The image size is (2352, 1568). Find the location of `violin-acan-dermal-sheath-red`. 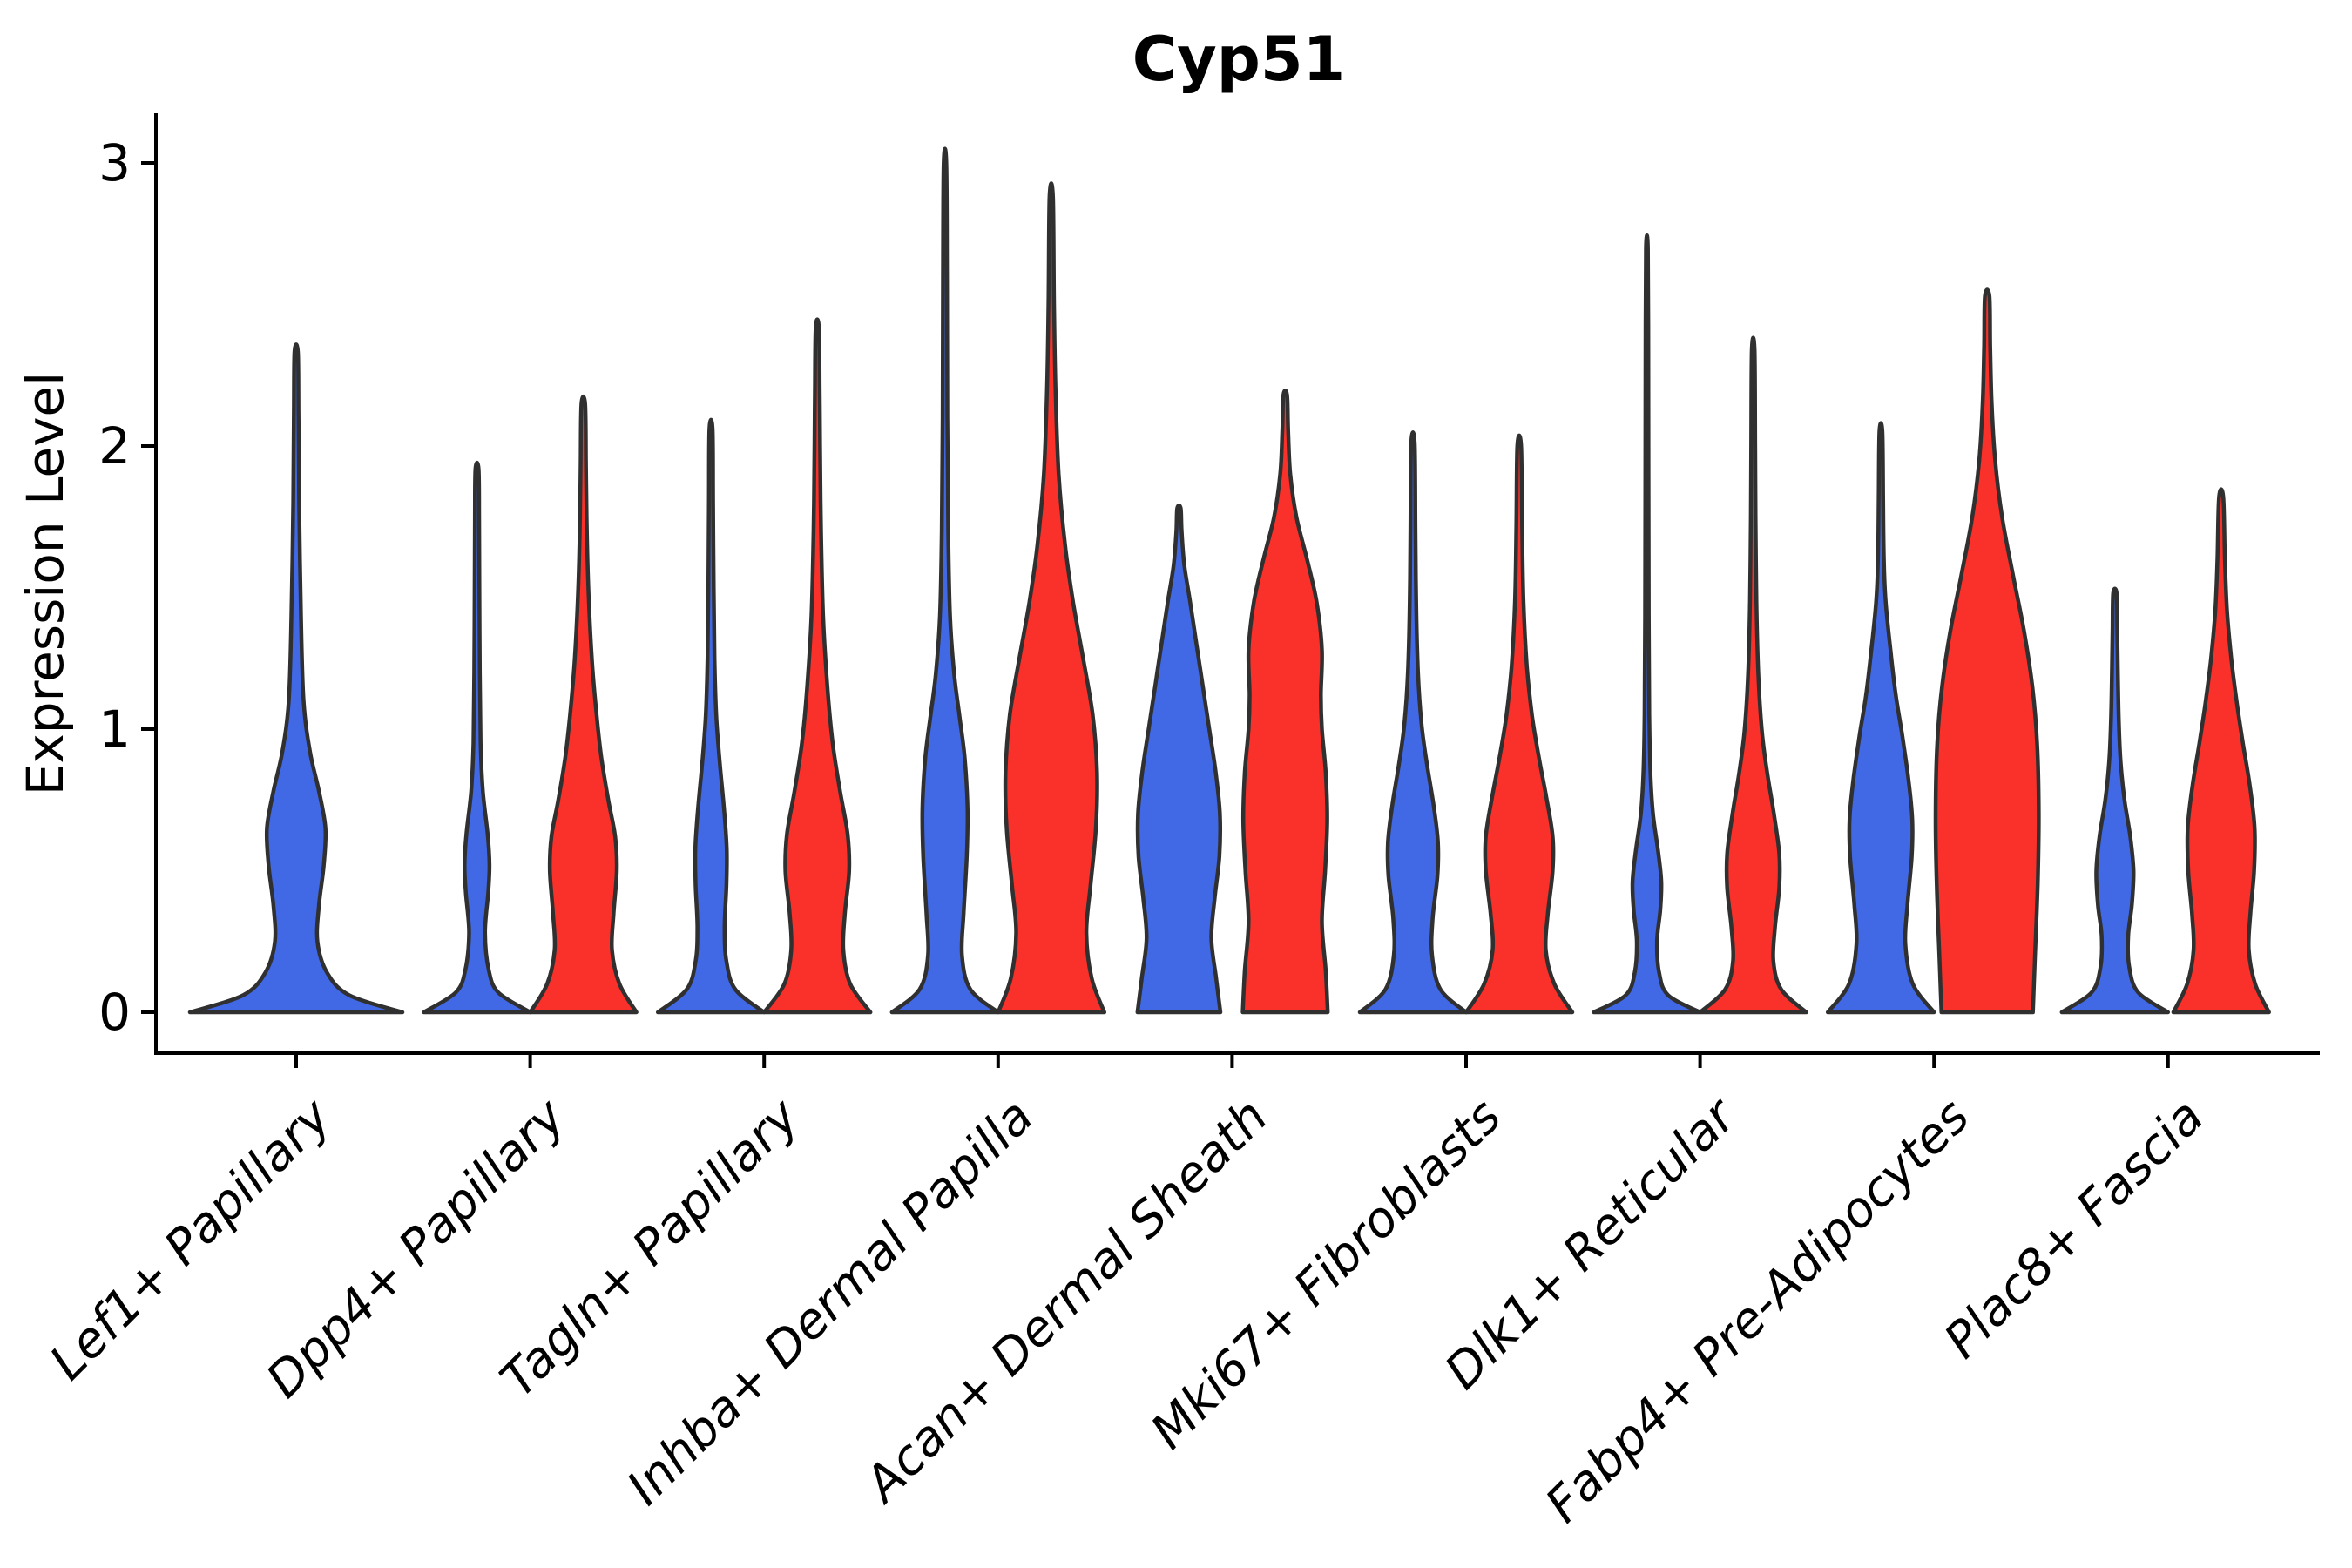

violin-acan-dermal-sheath-red is located at coordinates (1285, 702).